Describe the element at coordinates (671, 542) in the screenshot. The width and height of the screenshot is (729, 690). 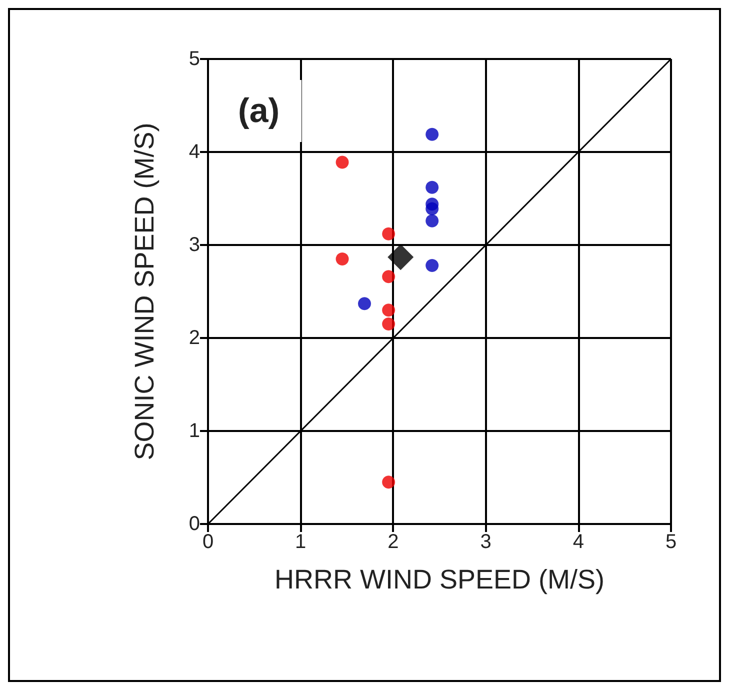
I see `x-tick-label: 5` at that location.